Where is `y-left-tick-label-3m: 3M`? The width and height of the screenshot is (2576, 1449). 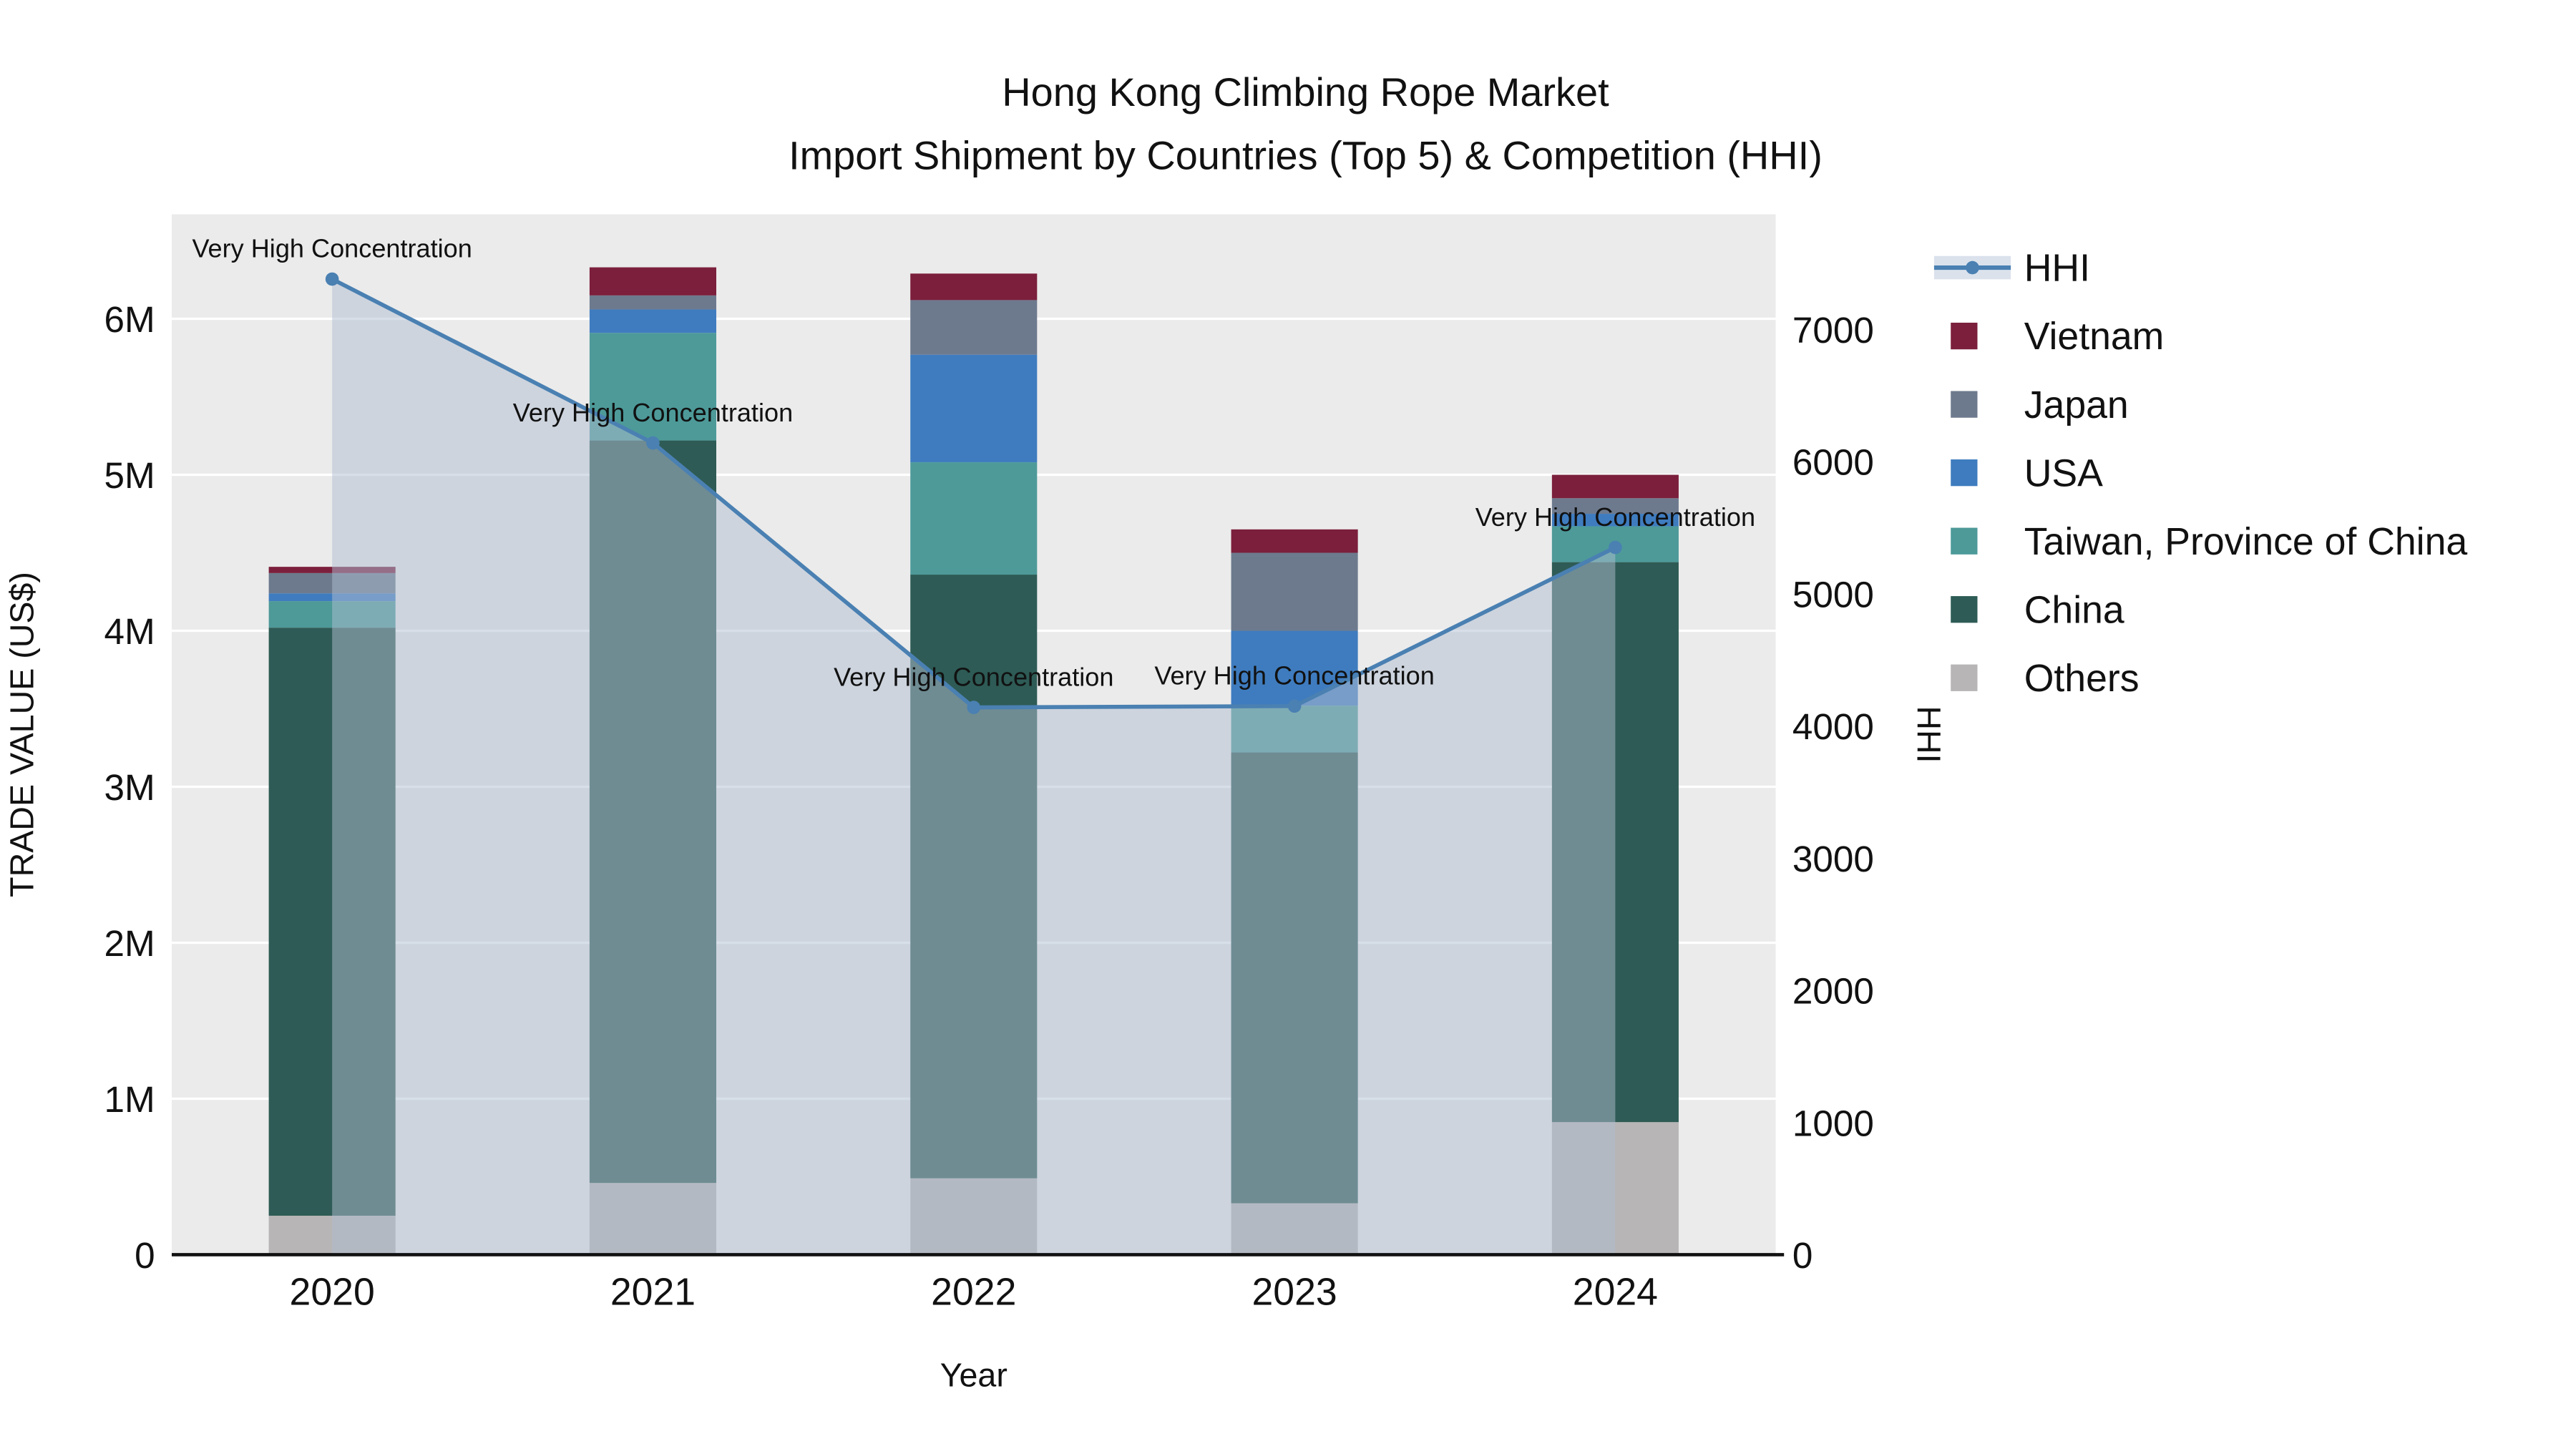
y-left-tick-label-3m: 3M is located at coordinates (129, 788).